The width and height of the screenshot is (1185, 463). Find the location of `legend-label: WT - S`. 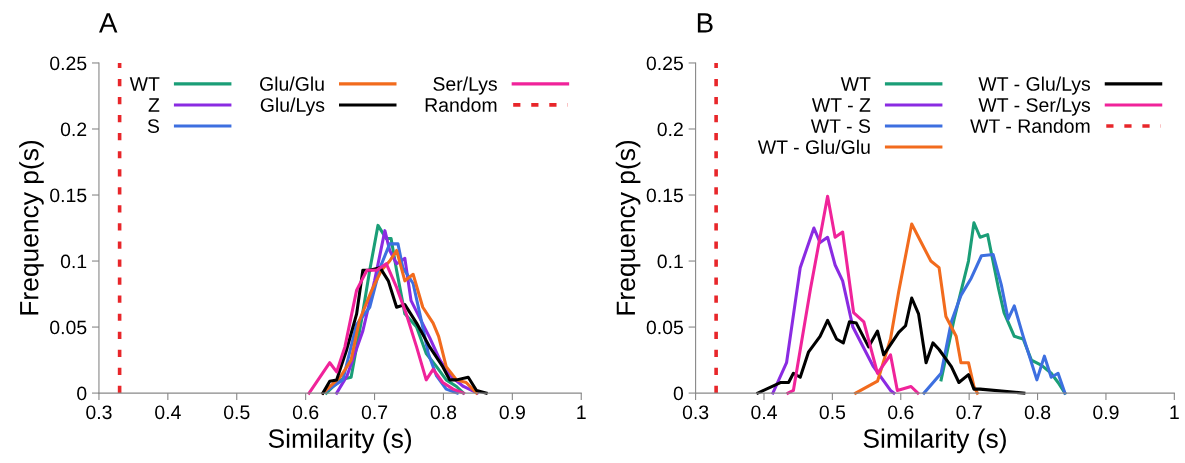

legend-label: WT - S is located at coordinates (840, 126).